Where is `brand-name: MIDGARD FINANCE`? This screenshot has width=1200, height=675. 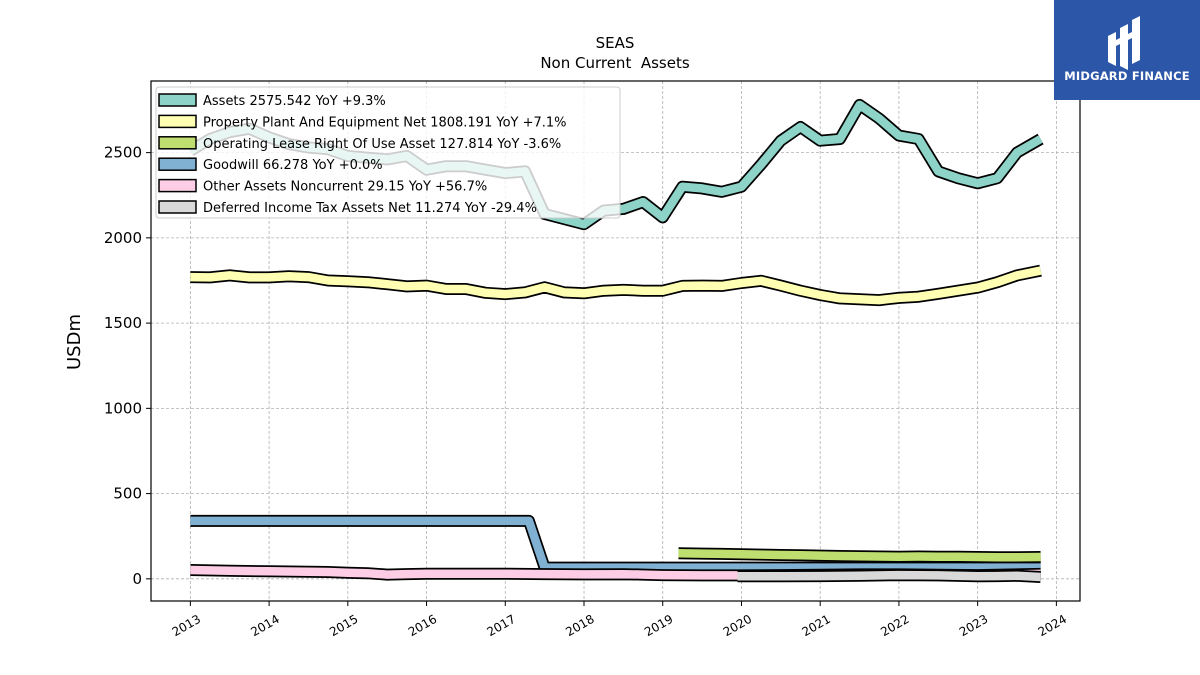
brand-name: MIDGARD FINANCE is located at coordinates (1127, 76).